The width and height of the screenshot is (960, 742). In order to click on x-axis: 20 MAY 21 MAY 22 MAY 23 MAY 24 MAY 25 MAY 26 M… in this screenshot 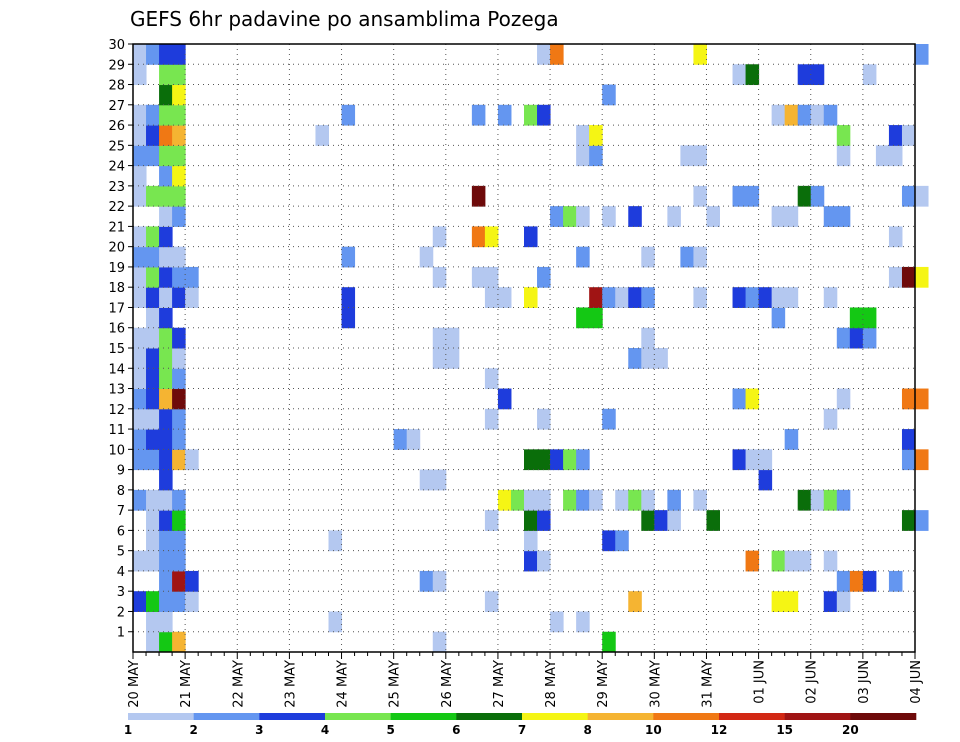, I will do `click(525, 680)`.